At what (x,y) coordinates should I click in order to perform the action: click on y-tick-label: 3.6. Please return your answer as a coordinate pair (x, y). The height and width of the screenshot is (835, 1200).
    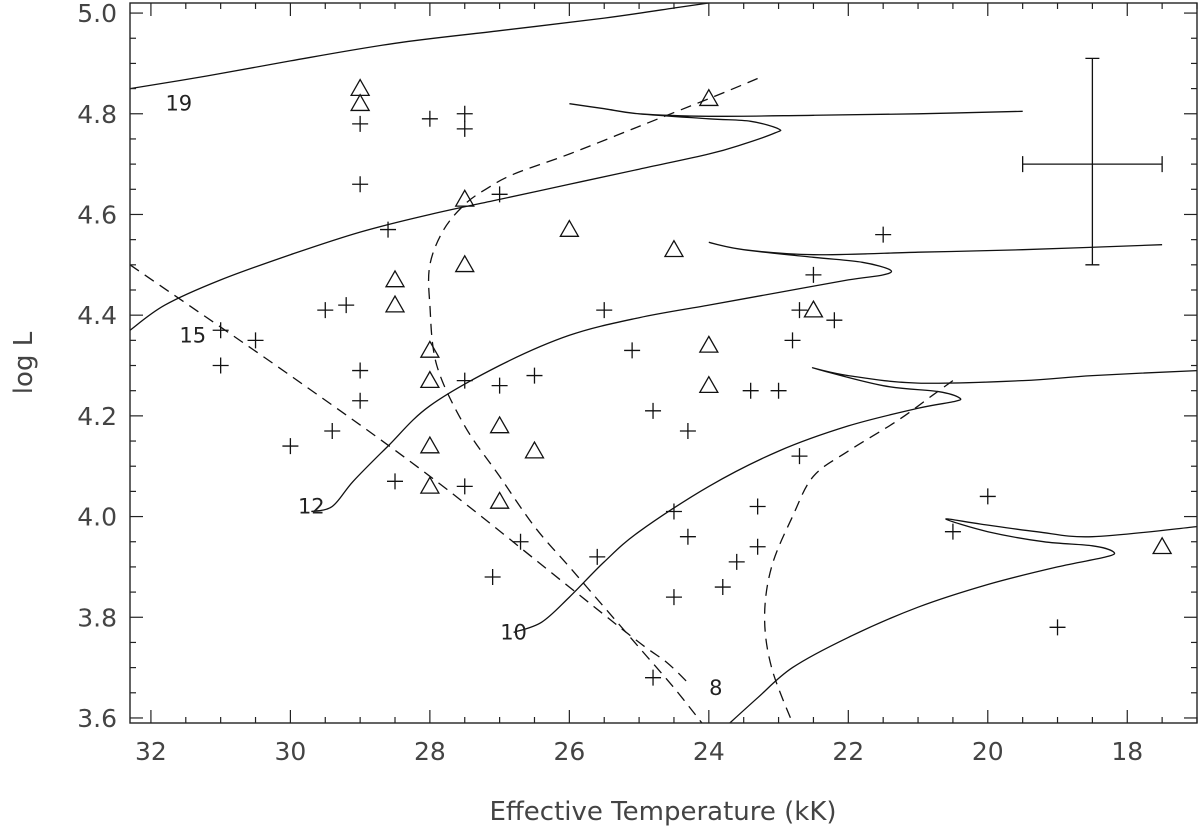
    Looking at the image, I should click on (97, 718).